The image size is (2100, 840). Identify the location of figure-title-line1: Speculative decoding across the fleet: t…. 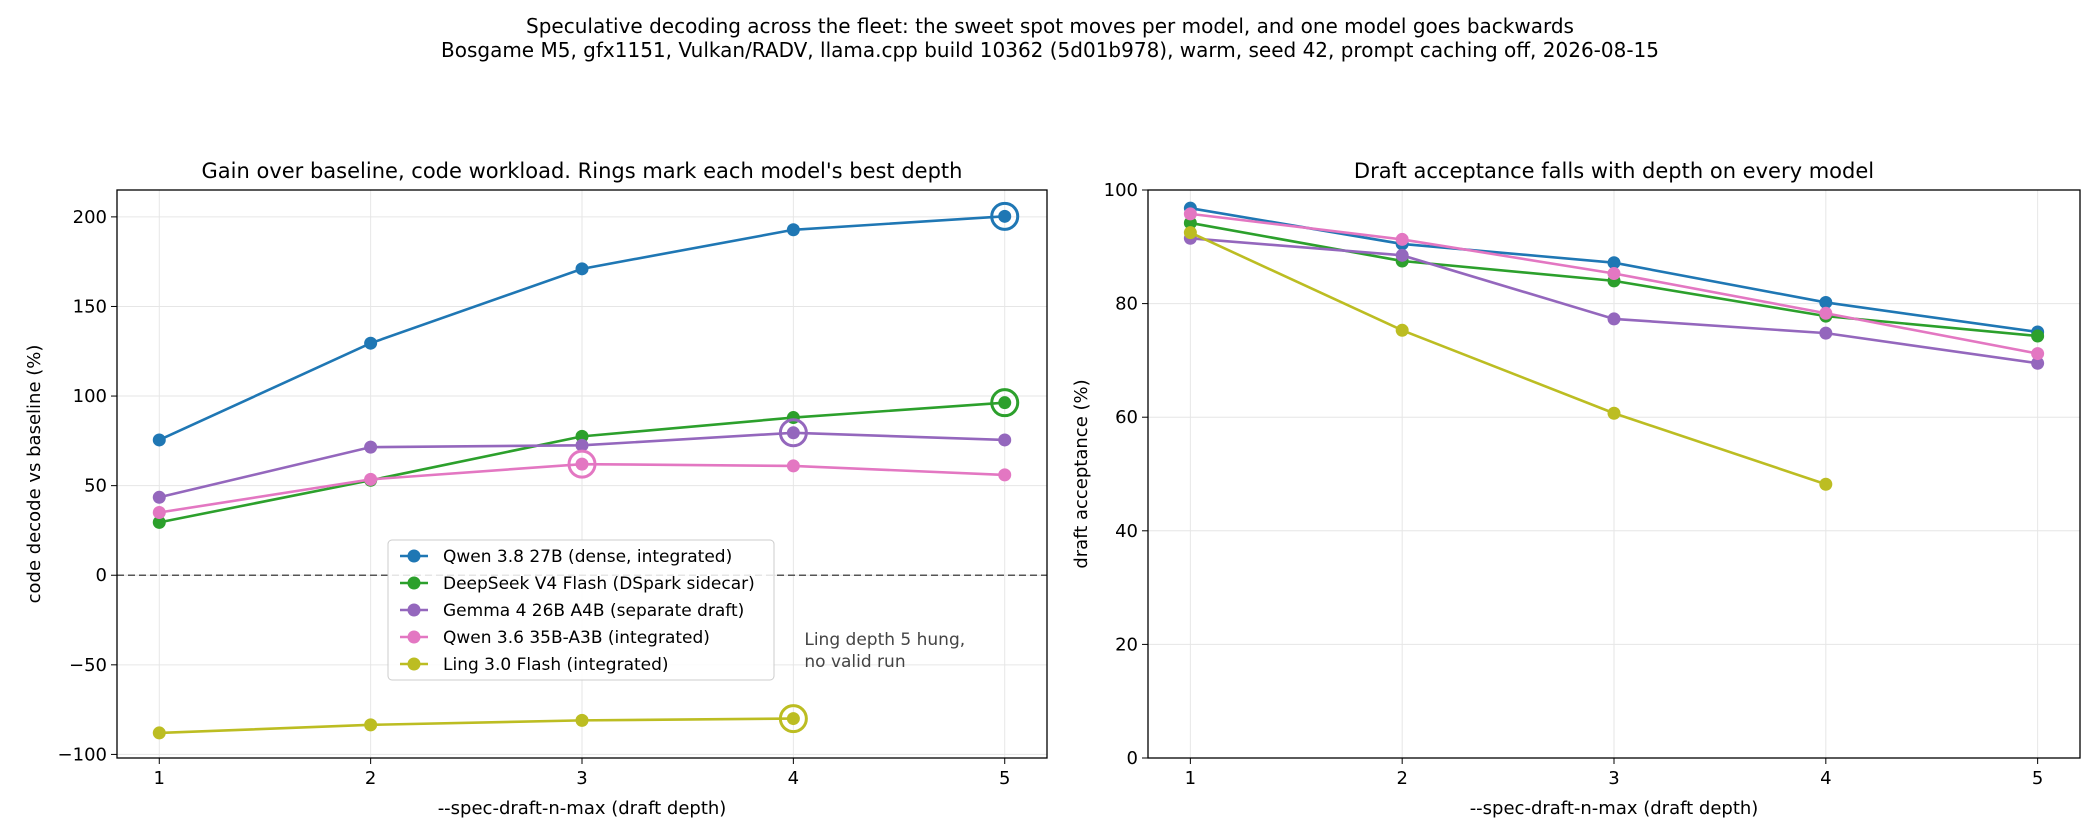
(1050, 26).